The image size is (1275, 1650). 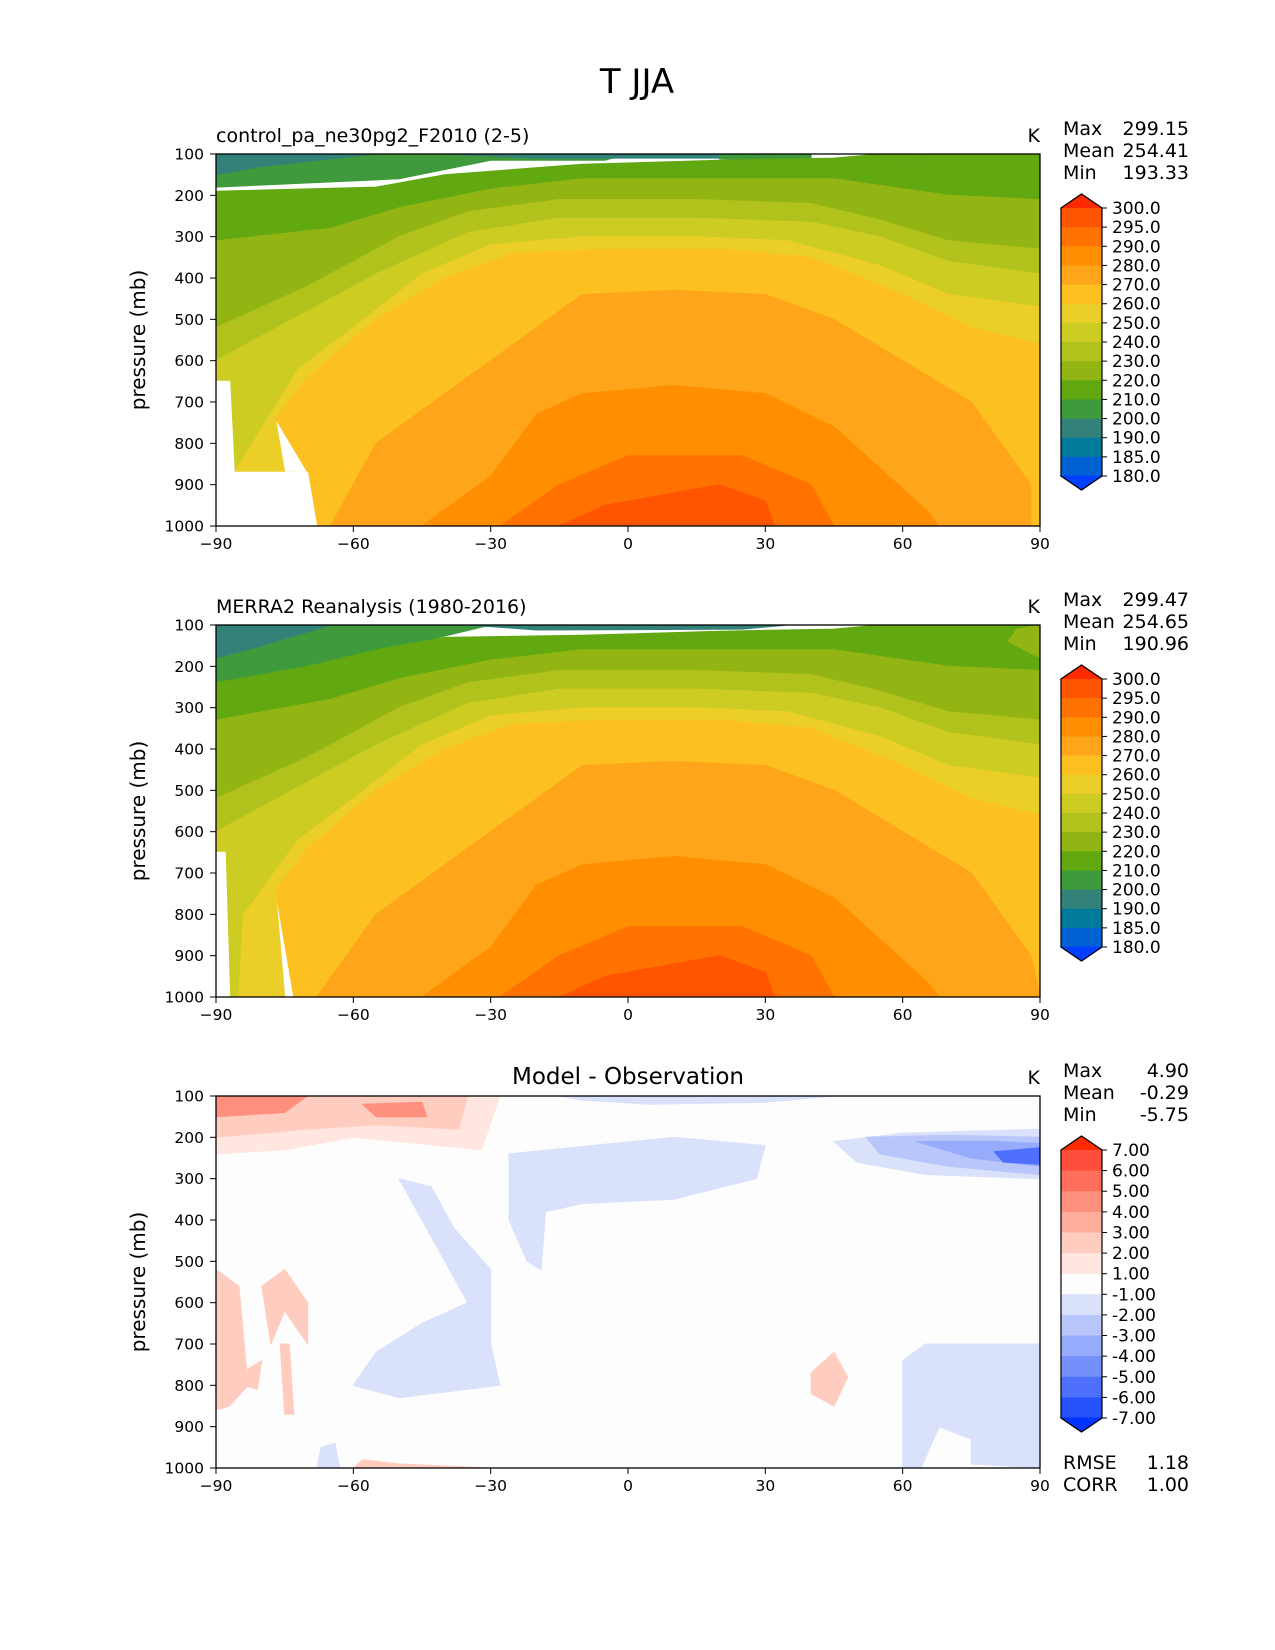 What do you see at coordinates (1040, 544) in the screenshot?
I see `x-tick-label: 90` at bounding box center [1040, 544].